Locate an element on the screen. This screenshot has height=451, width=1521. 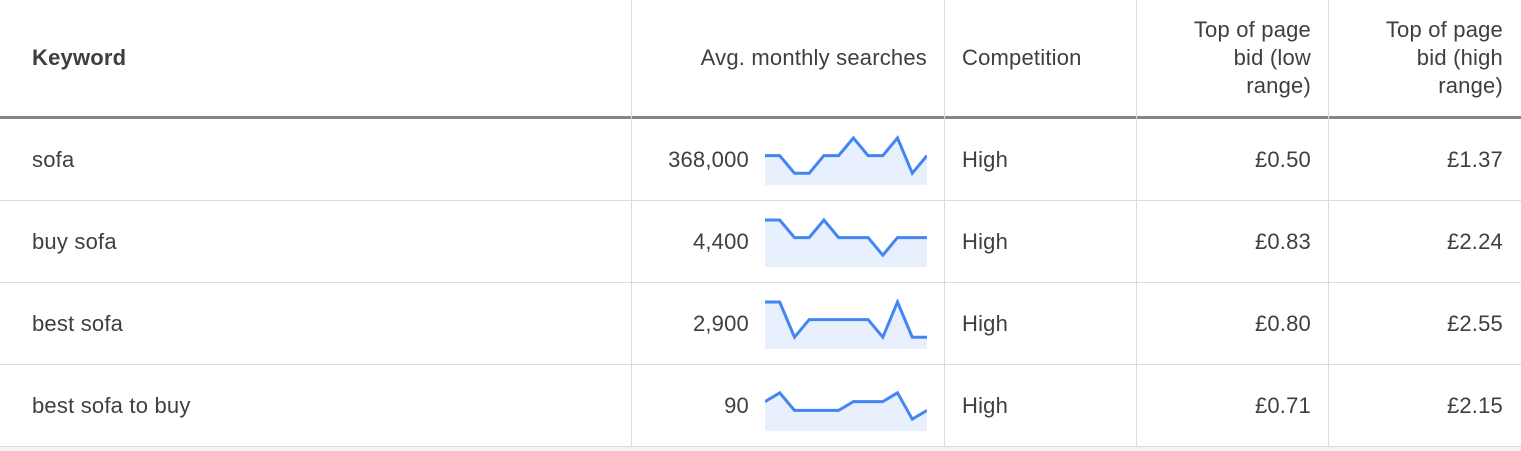
column-header-top-bid-high-line-1: Top of page is located at coordinates (1444, 29).